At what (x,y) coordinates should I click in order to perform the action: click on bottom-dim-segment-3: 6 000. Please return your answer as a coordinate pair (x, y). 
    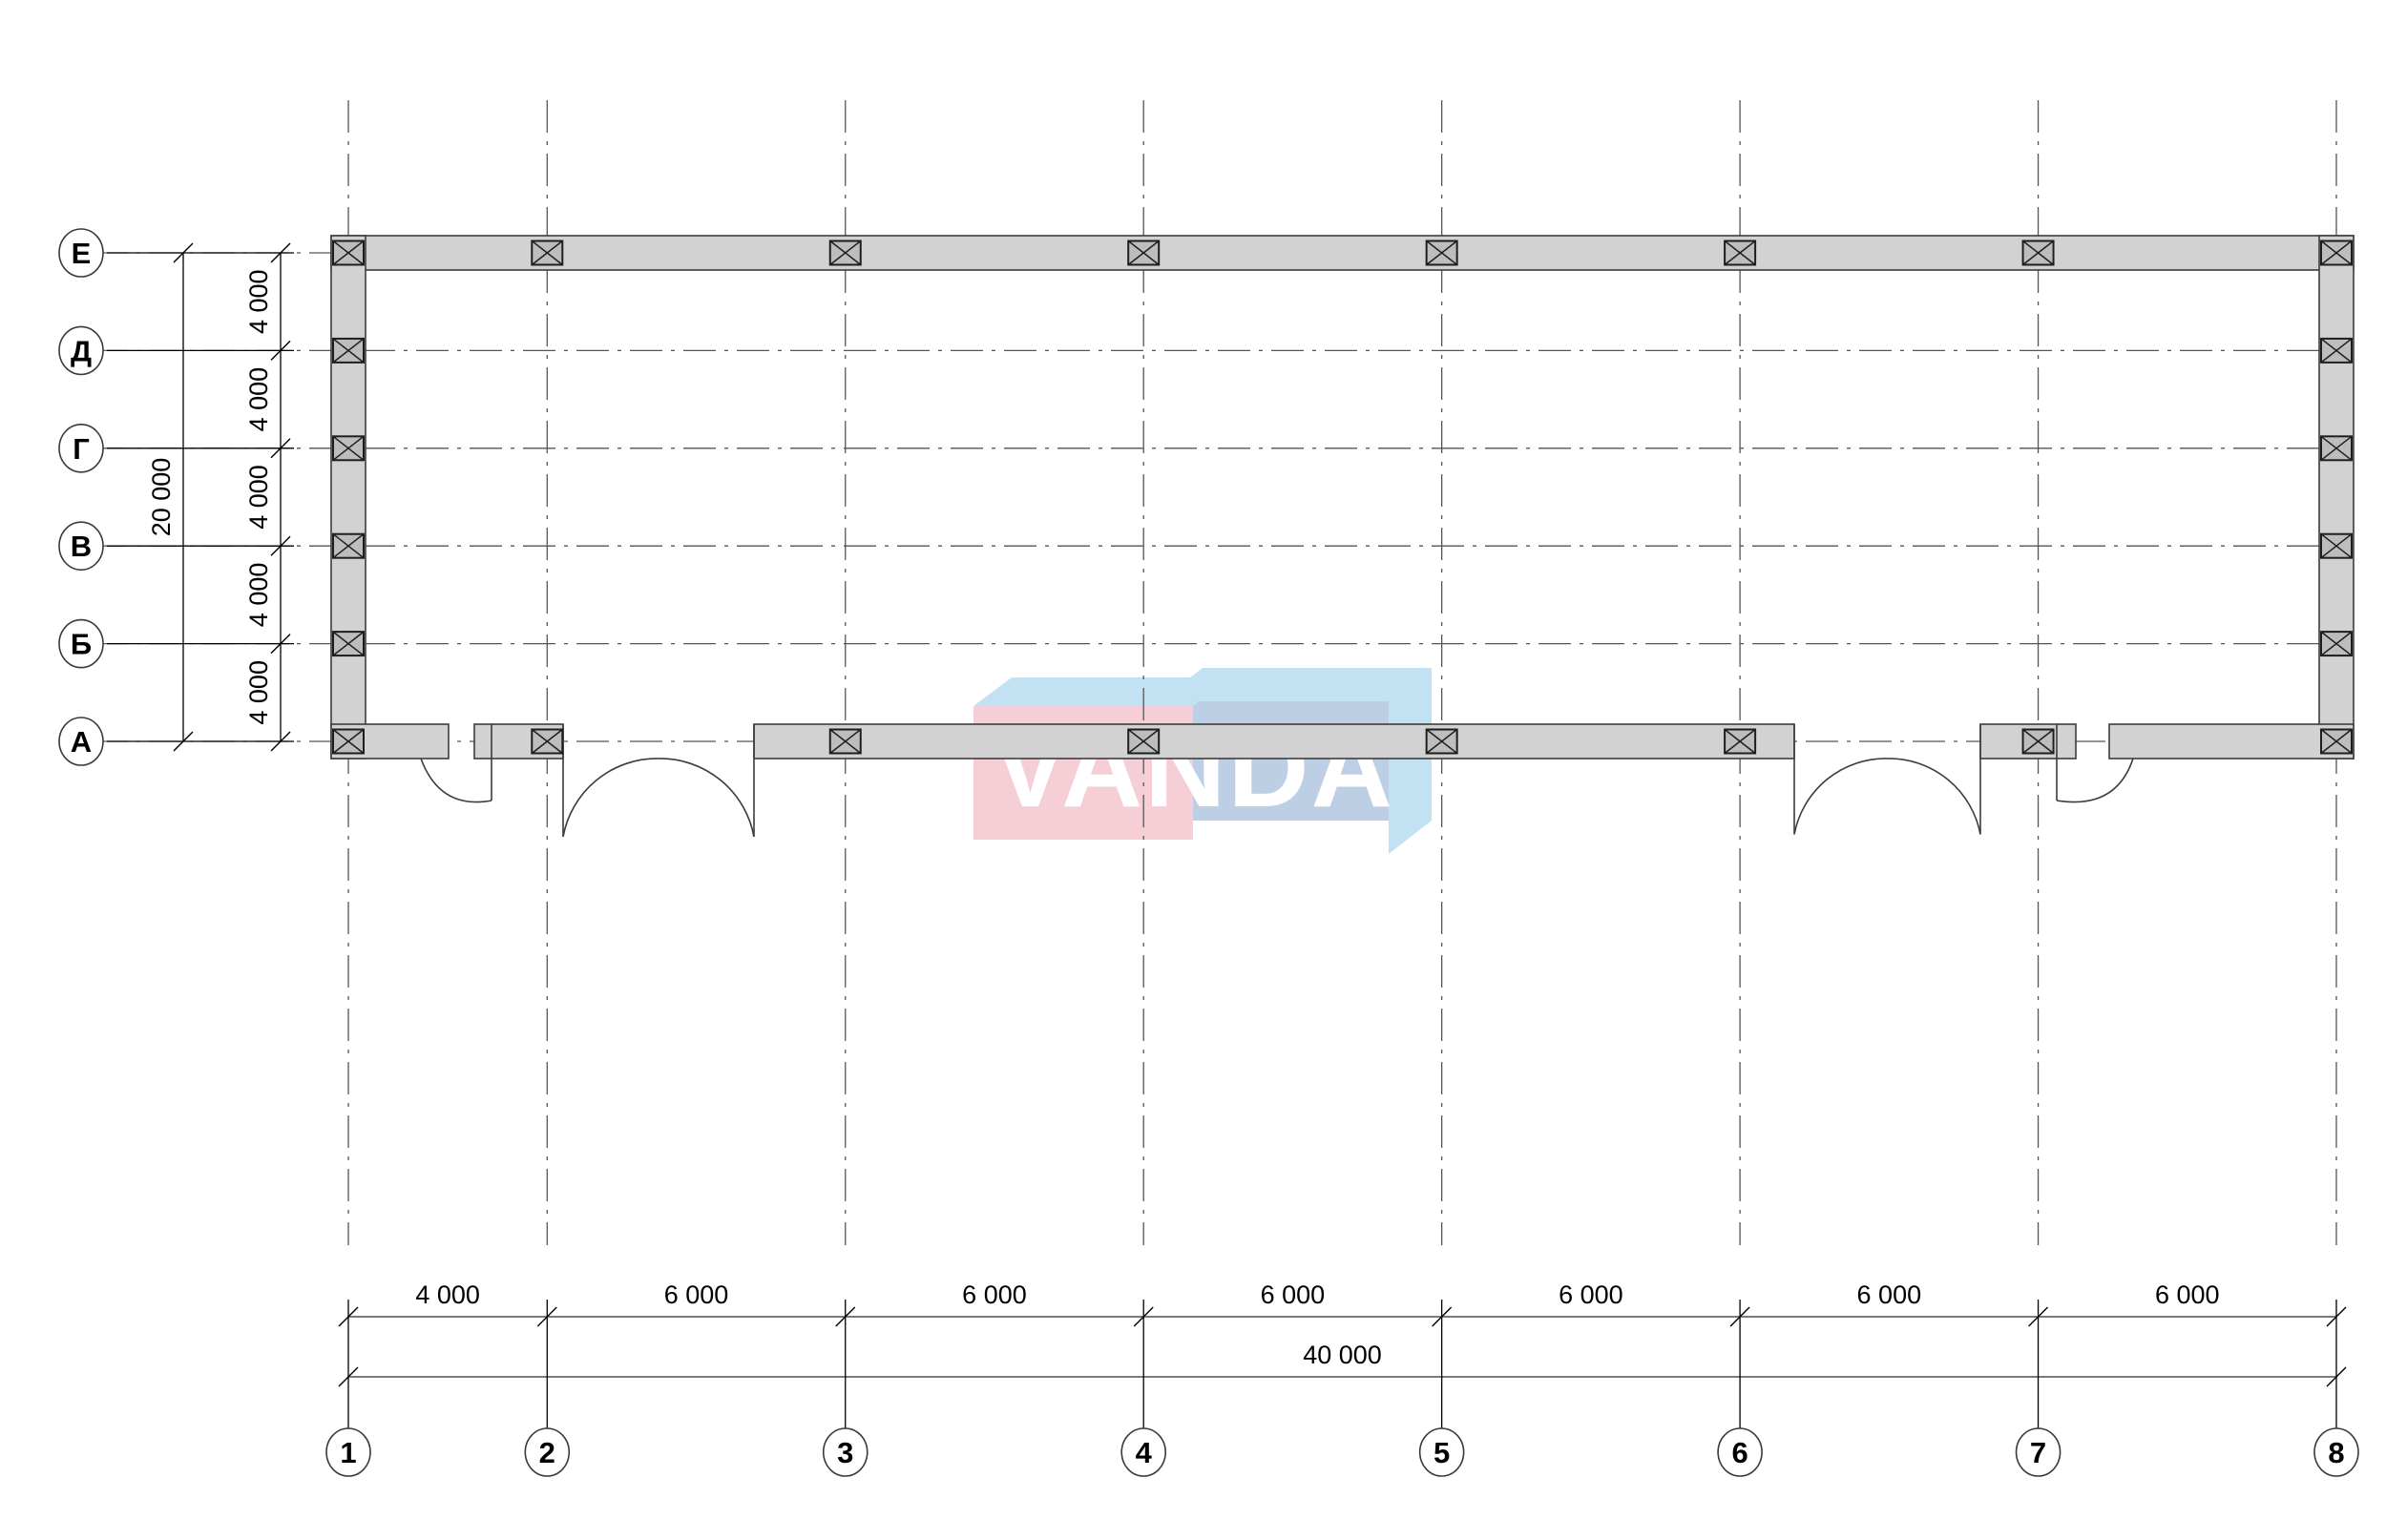
    Looking at the image, I should click on (1293, 1295).